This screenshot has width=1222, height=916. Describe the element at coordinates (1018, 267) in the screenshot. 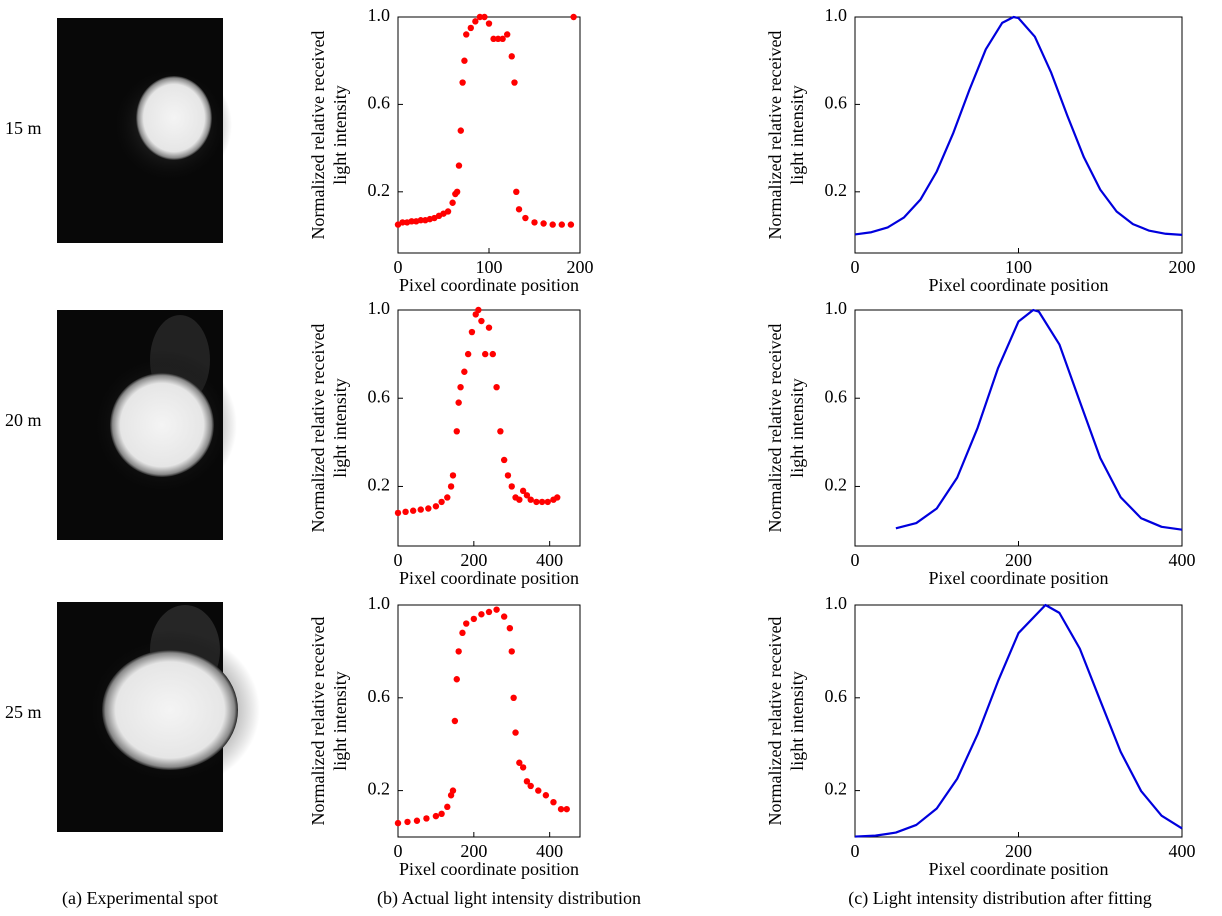

I see `x-tick-label: 100` at that location.